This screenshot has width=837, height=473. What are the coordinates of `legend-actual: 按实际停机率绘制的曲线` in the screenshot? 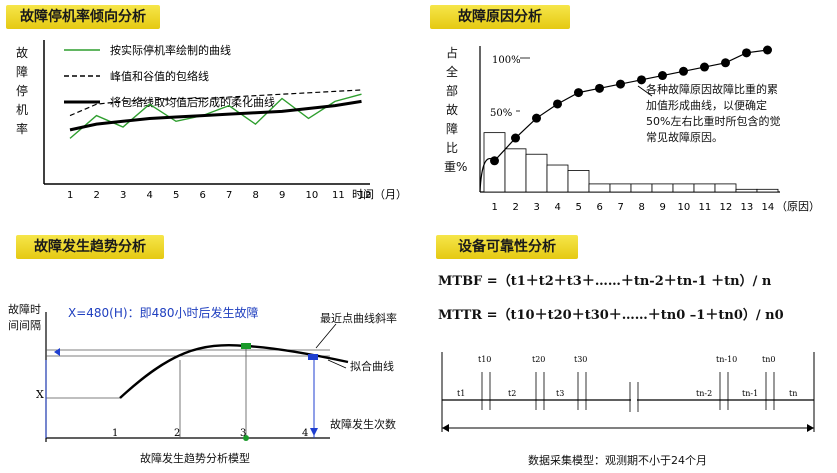 It's located at (170, 50).